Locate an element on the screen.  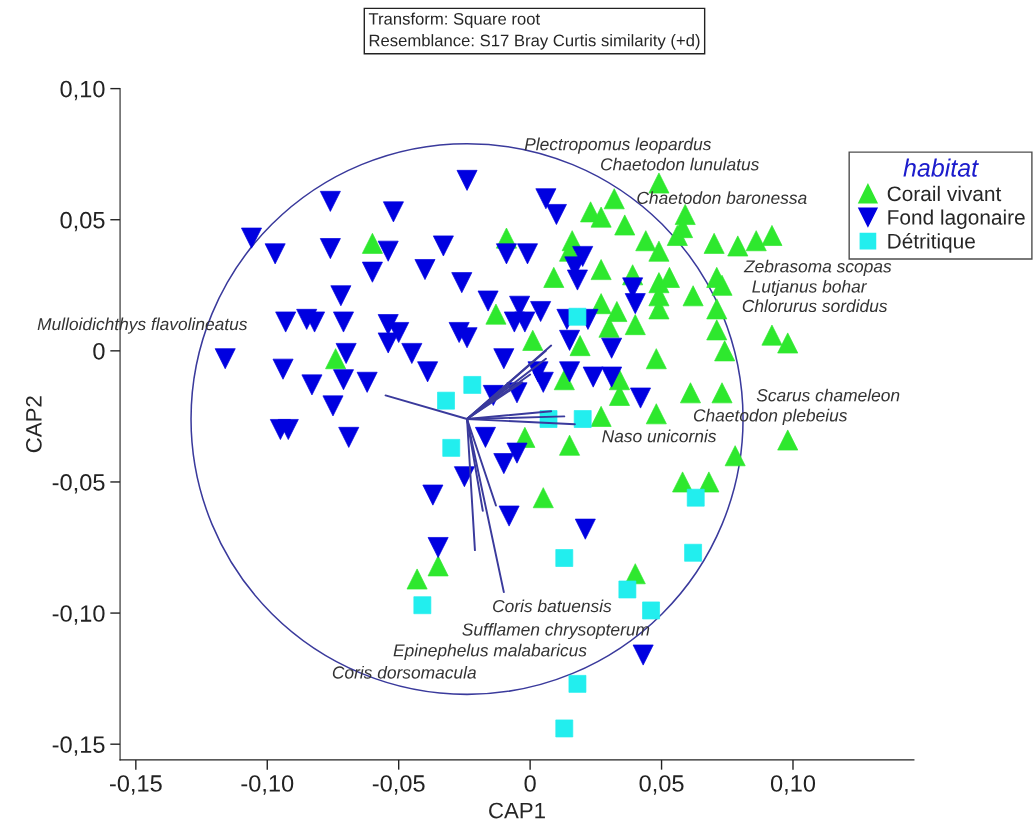
y-tick-label: 0 is located at coordinates (99, 351).